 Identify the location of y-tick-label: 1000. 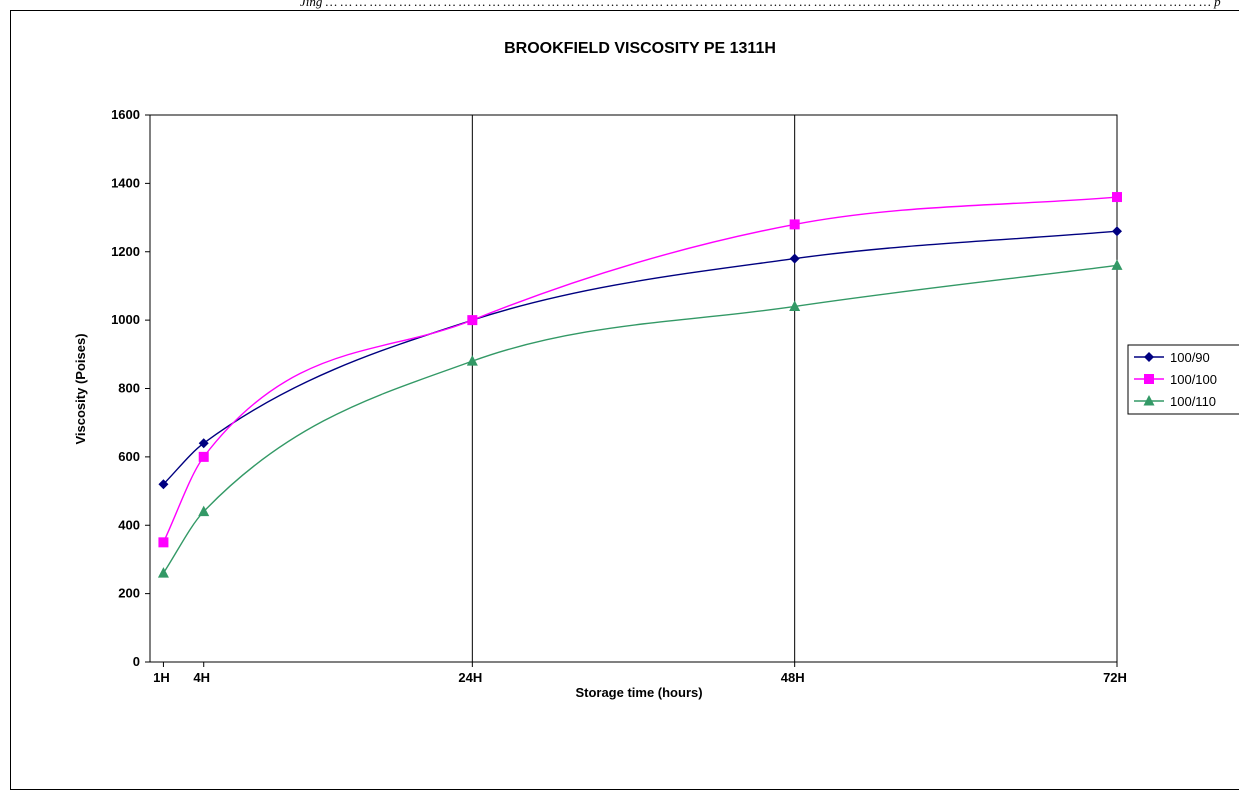
(125, 319).